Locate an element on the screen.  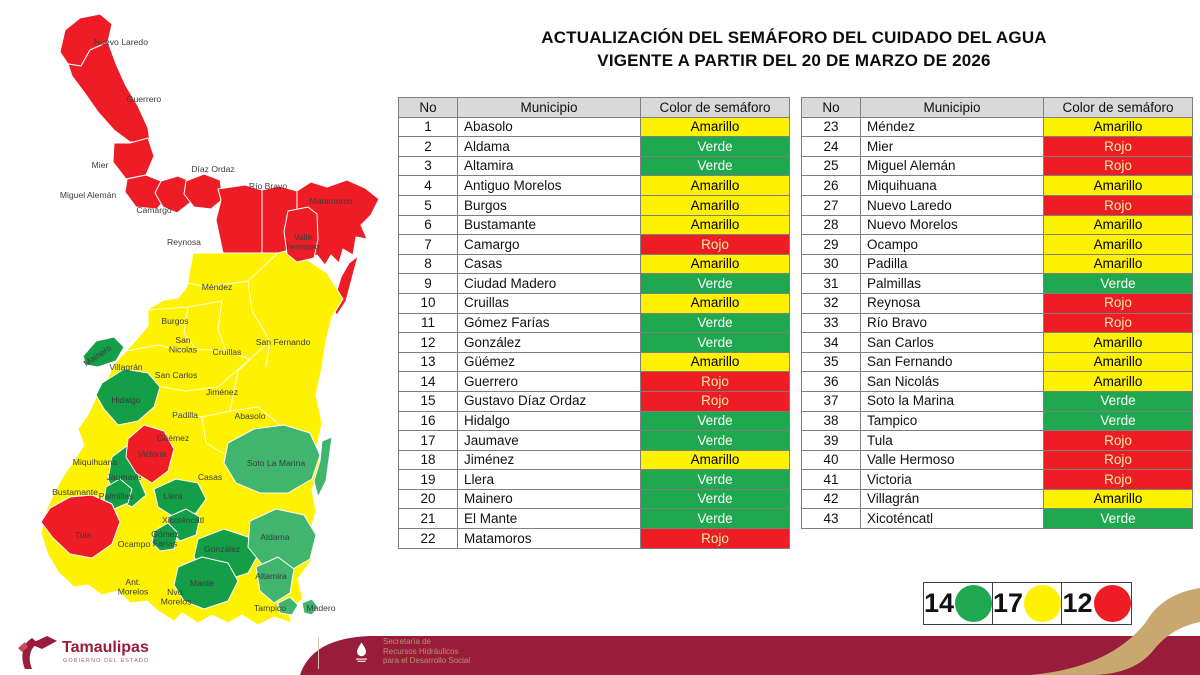
map-region-tula is located at coordinates (80, 526).